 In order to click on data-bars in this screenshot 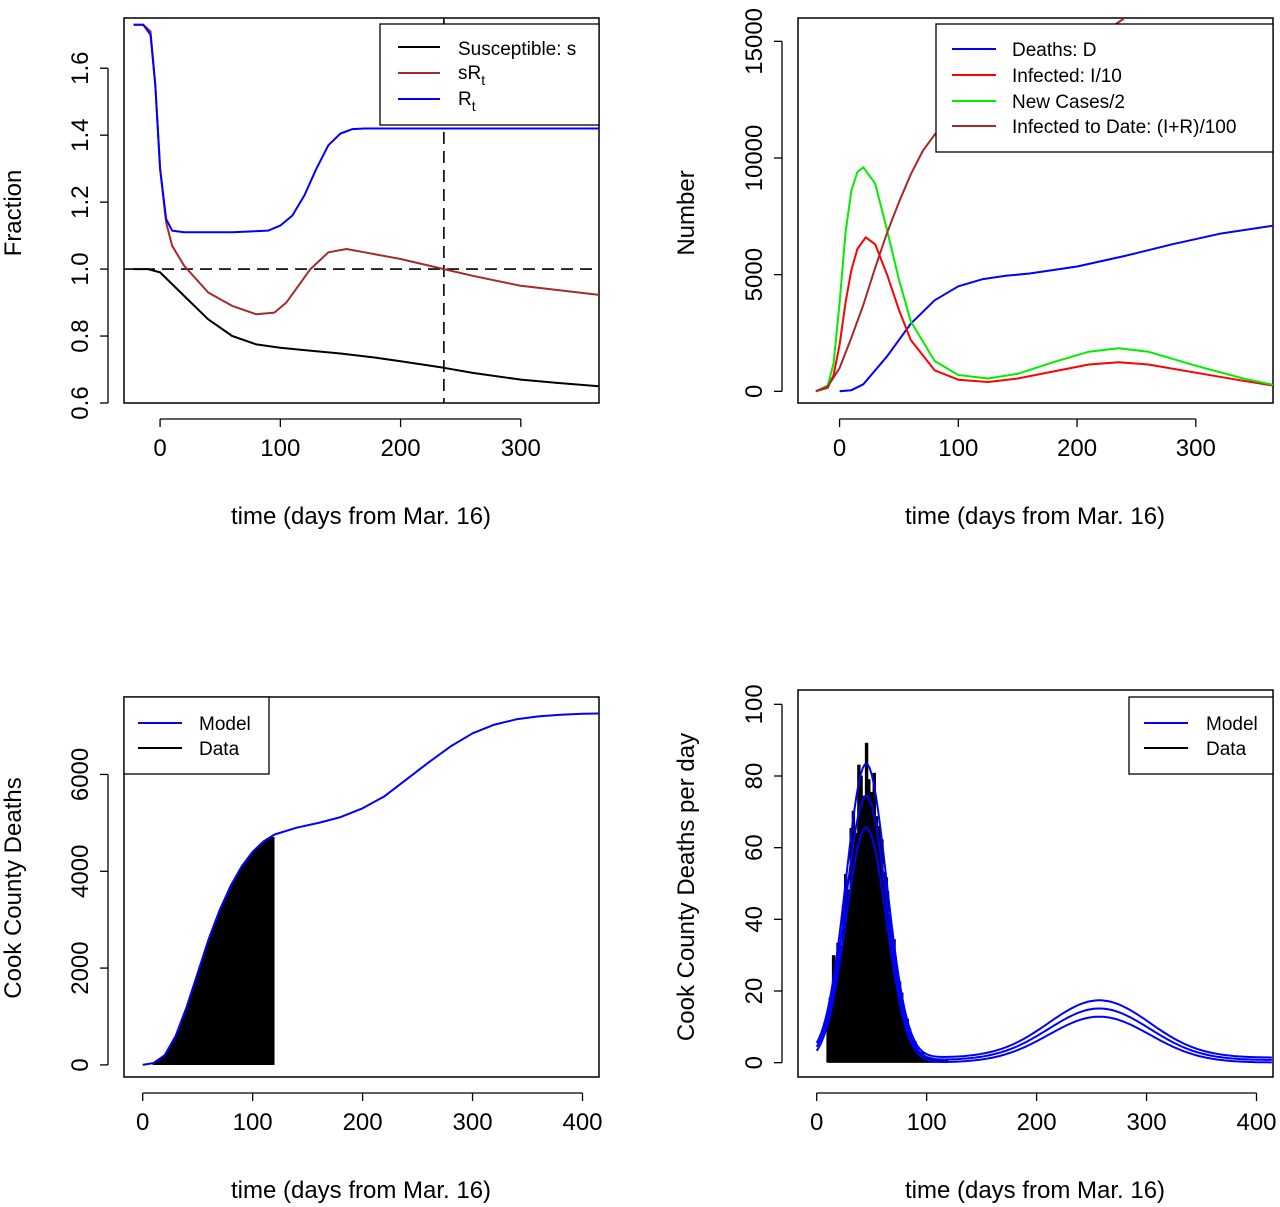, I will do `click(213, 950)`.